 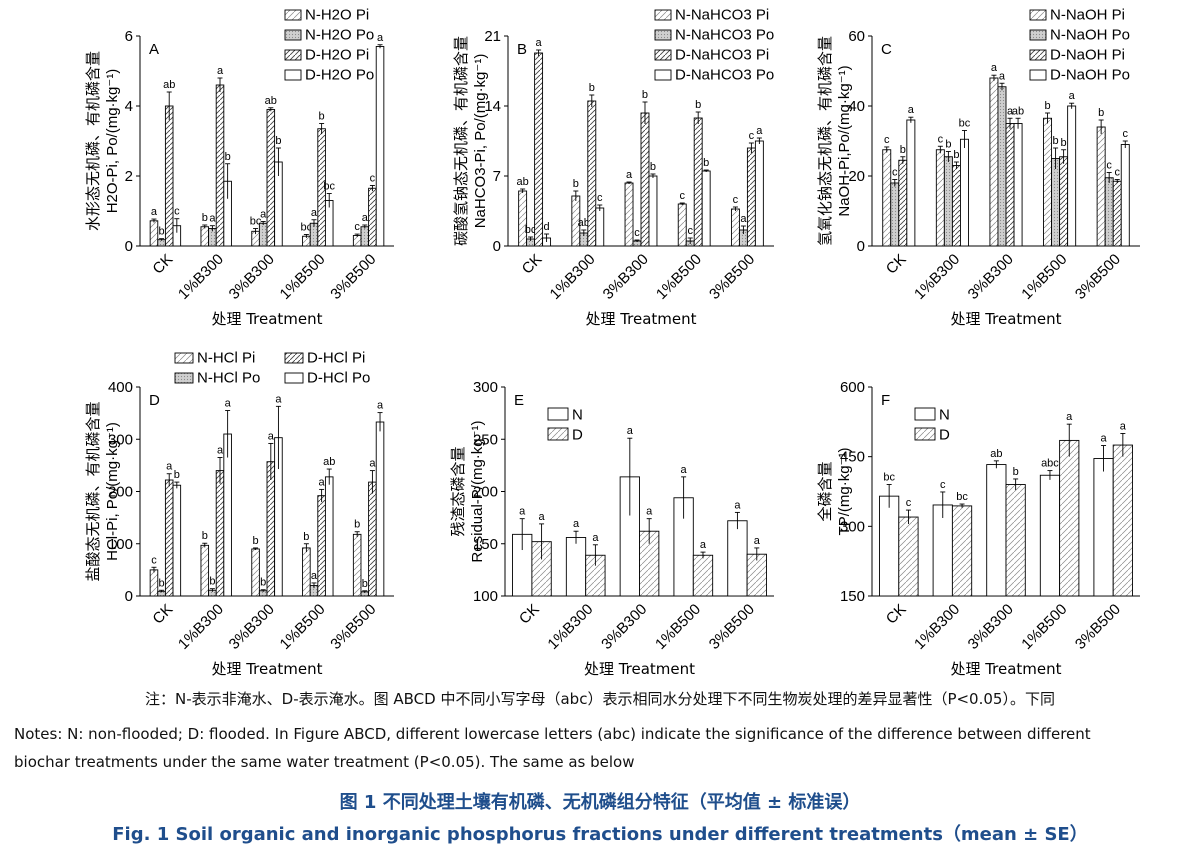 I want to click on y-tick-label: 300, so click(x=485, y=387).